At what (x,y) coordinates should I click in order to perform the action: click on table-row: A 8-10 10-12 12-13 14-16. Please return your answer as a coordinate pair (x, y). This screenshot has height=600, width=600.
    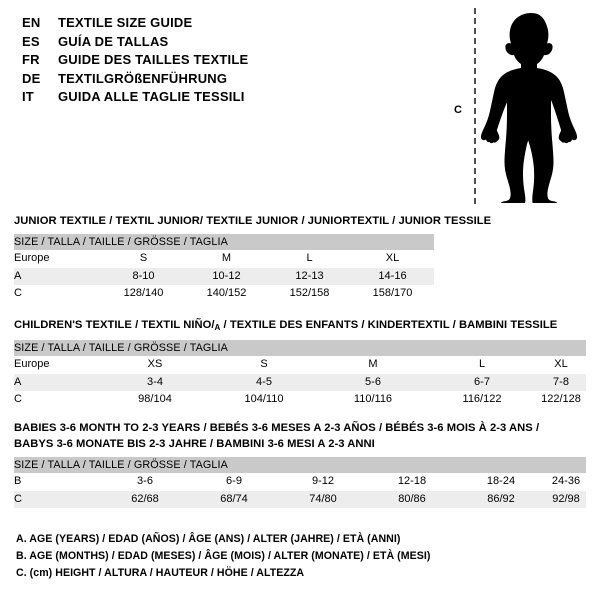
    Looking at the image, I should click on (224, 276).